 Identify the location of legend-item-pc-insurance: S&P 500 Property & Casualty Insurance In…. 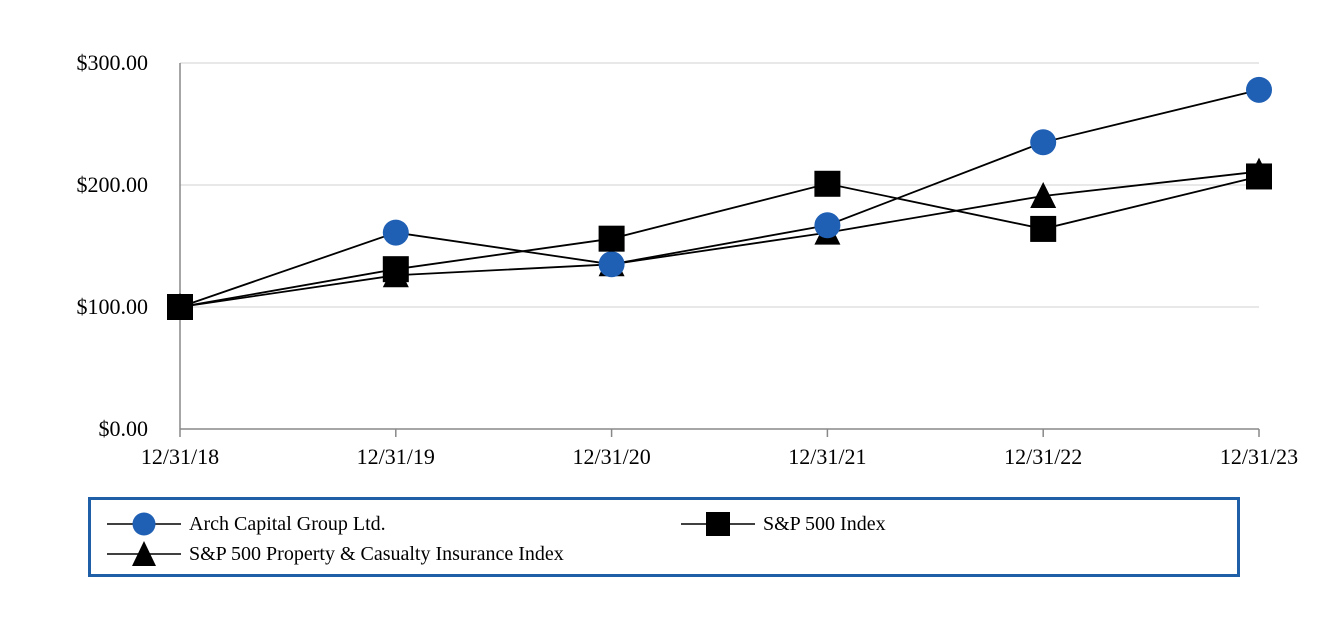
(334, 554).